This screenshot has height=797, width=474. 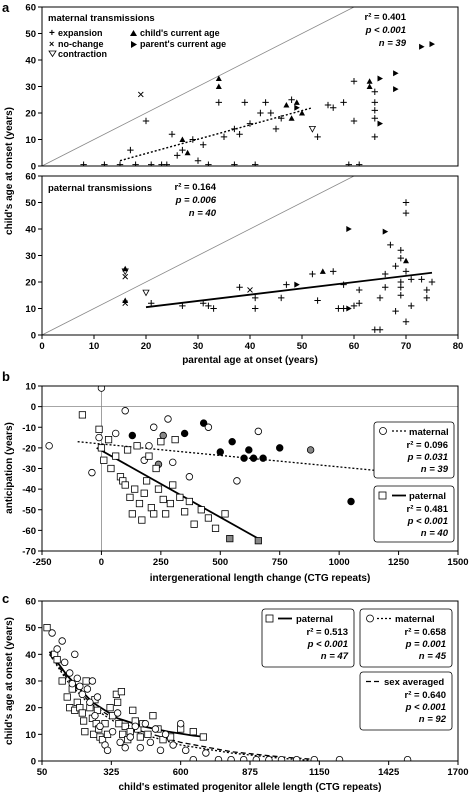 What do you see at coordinates (52, 54) in the screenshot?
I see `legend-marker-tri-down` at bounding box center [52, 54].